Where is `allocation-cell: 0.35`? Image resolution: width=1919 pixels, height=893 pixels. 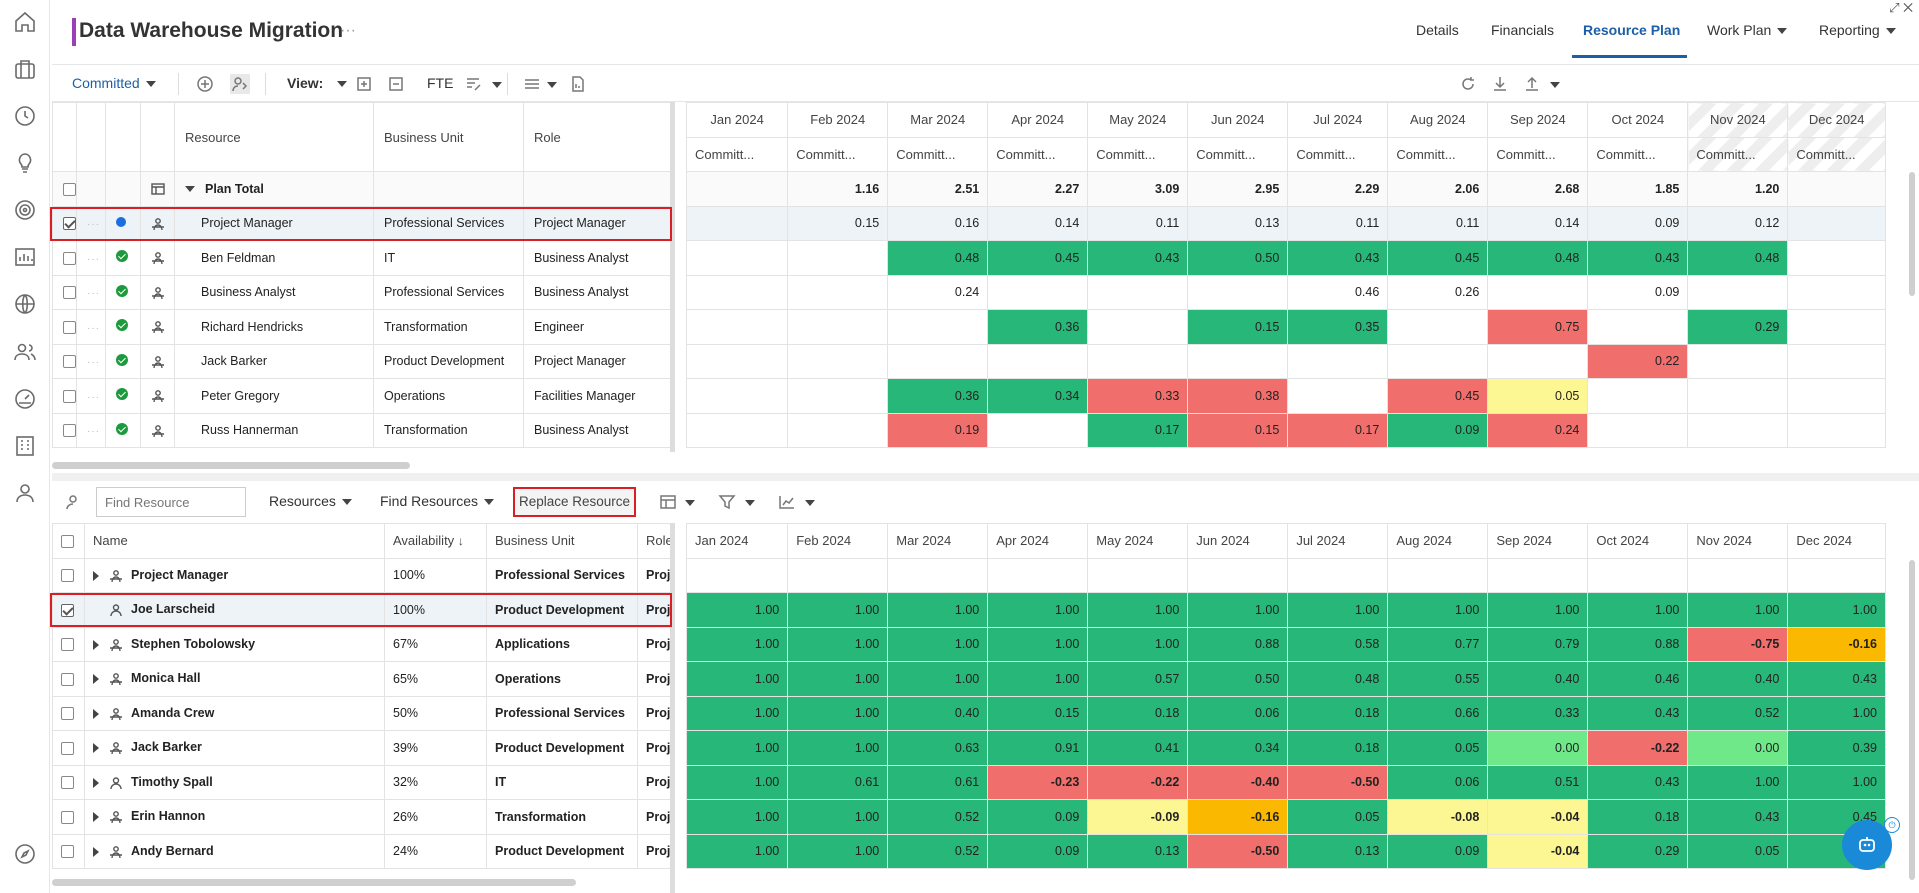 allocation-cell: 0.35 is located at coordinates (1338, 327).